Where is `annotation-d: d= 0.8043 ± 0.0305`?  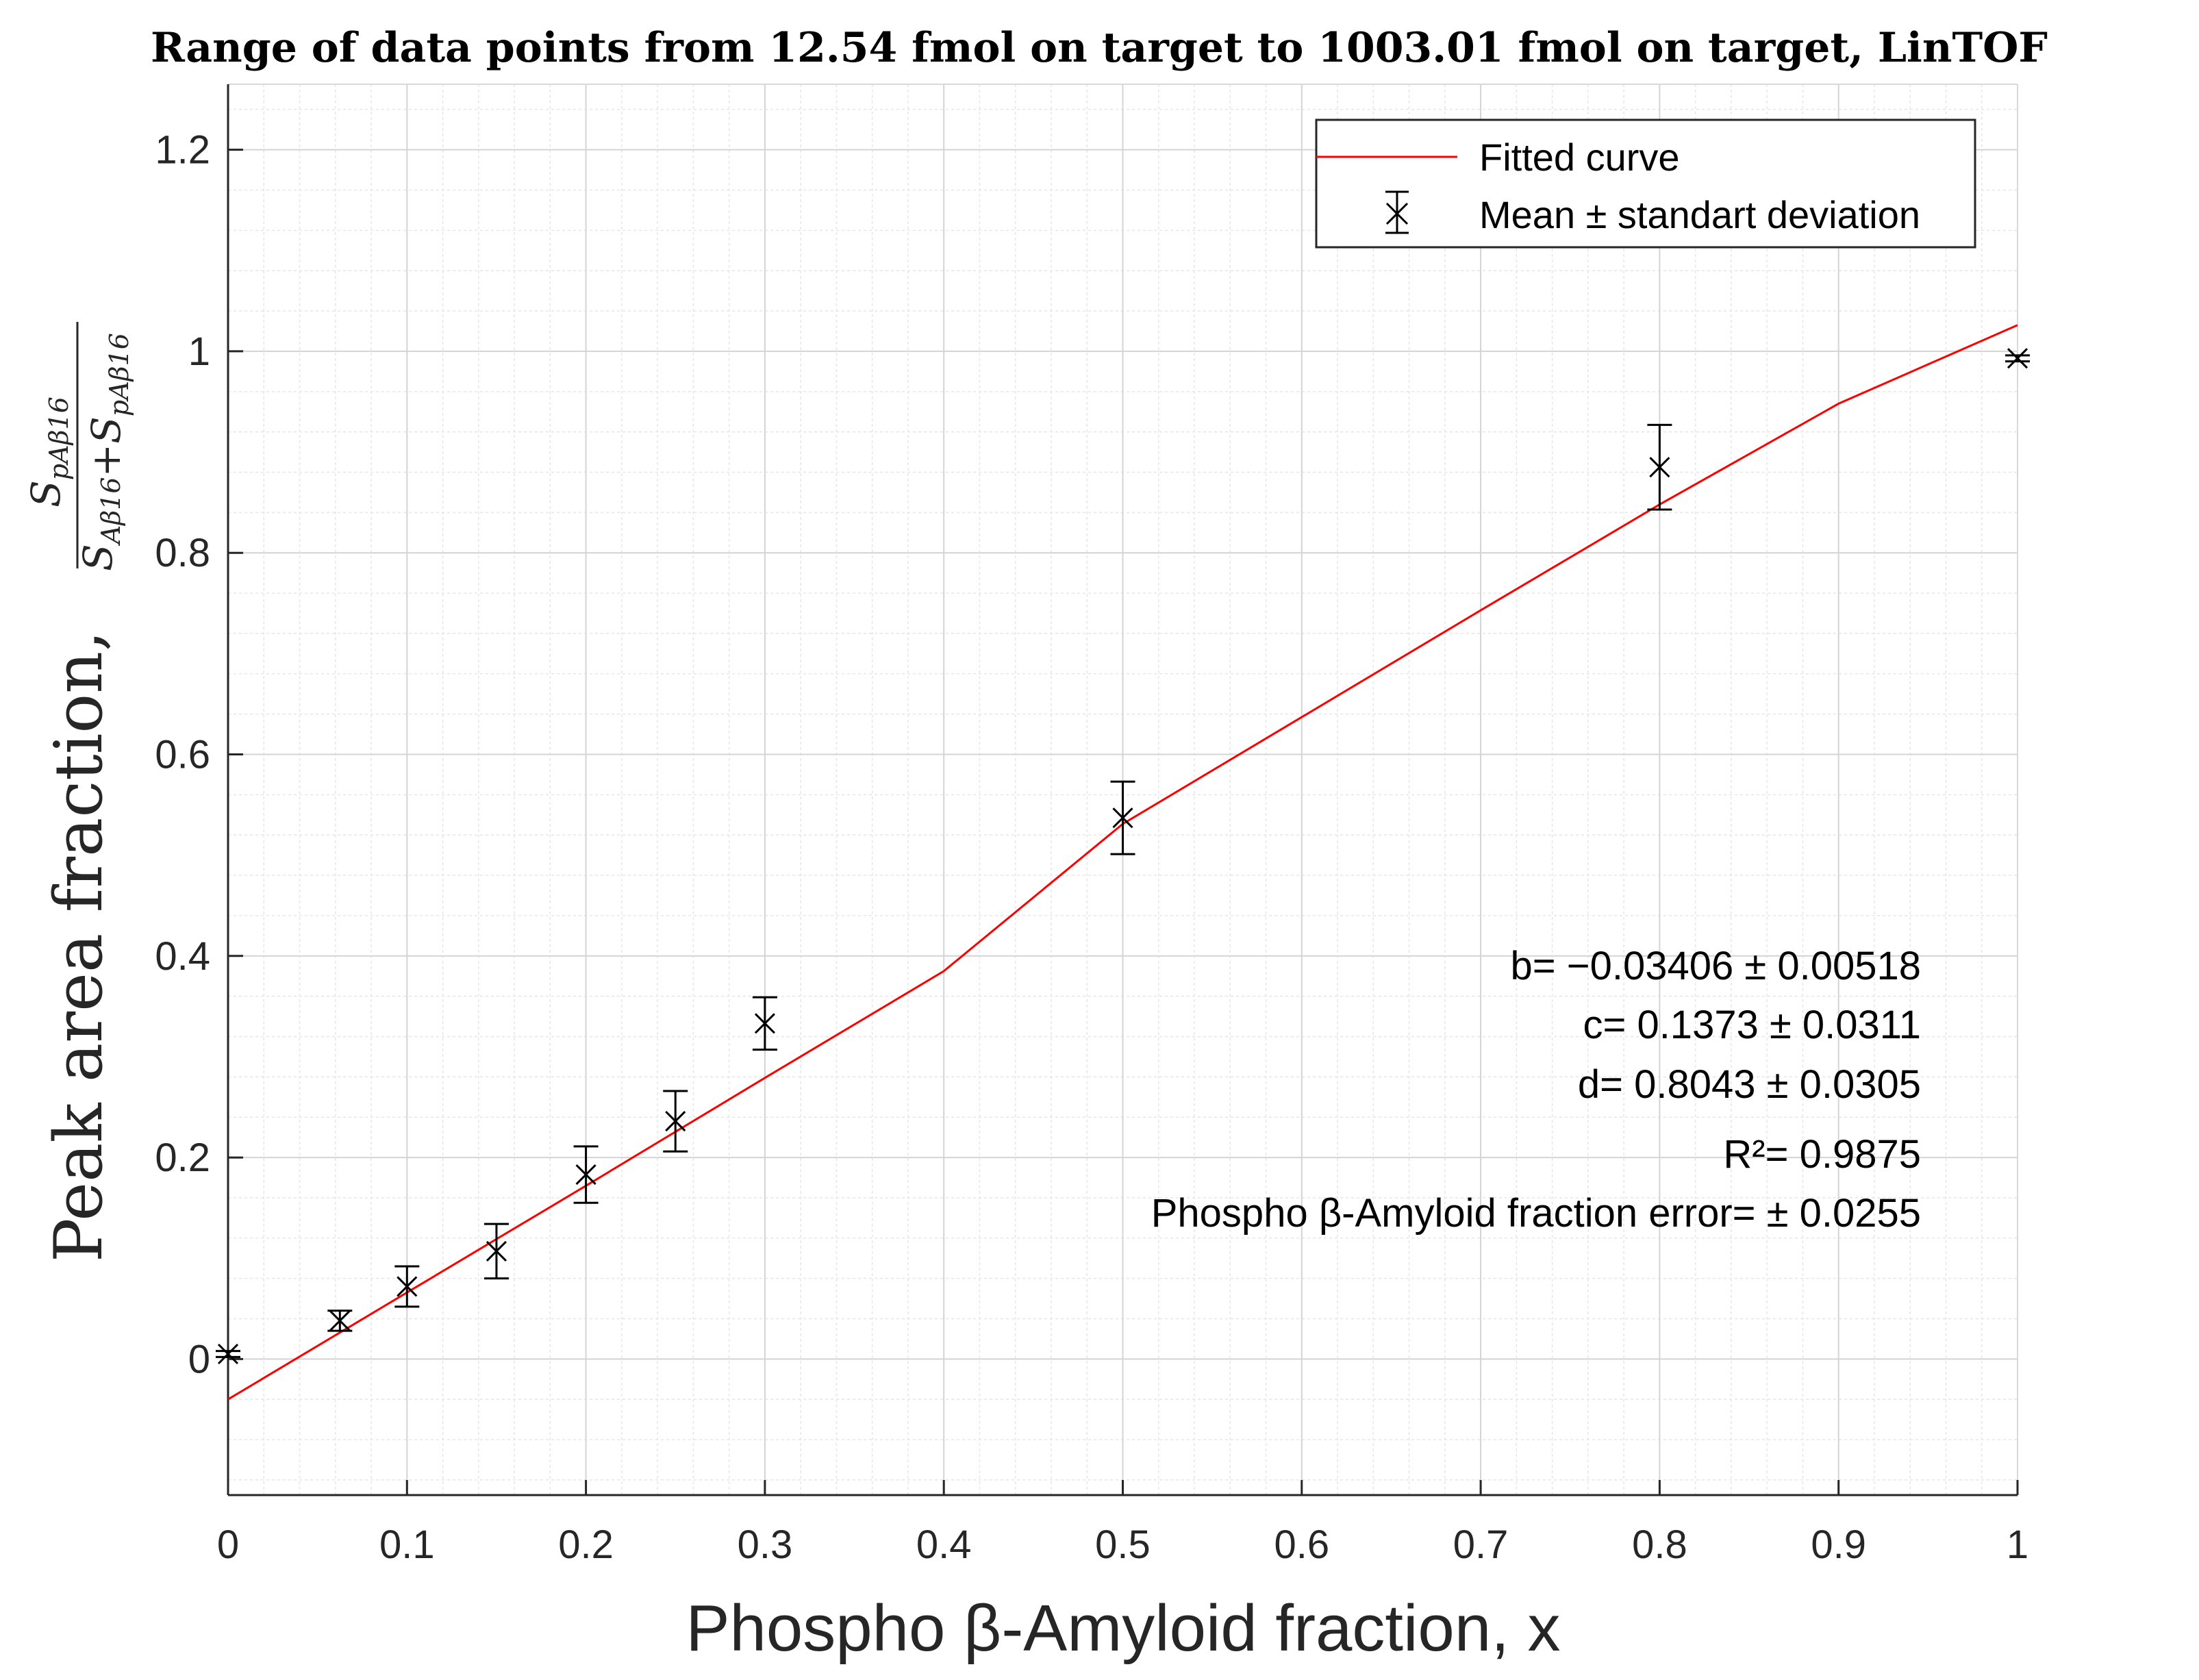 annotation-d: d= 0.8043 ± 0.0305 is located at coordinates (1749, 1084).